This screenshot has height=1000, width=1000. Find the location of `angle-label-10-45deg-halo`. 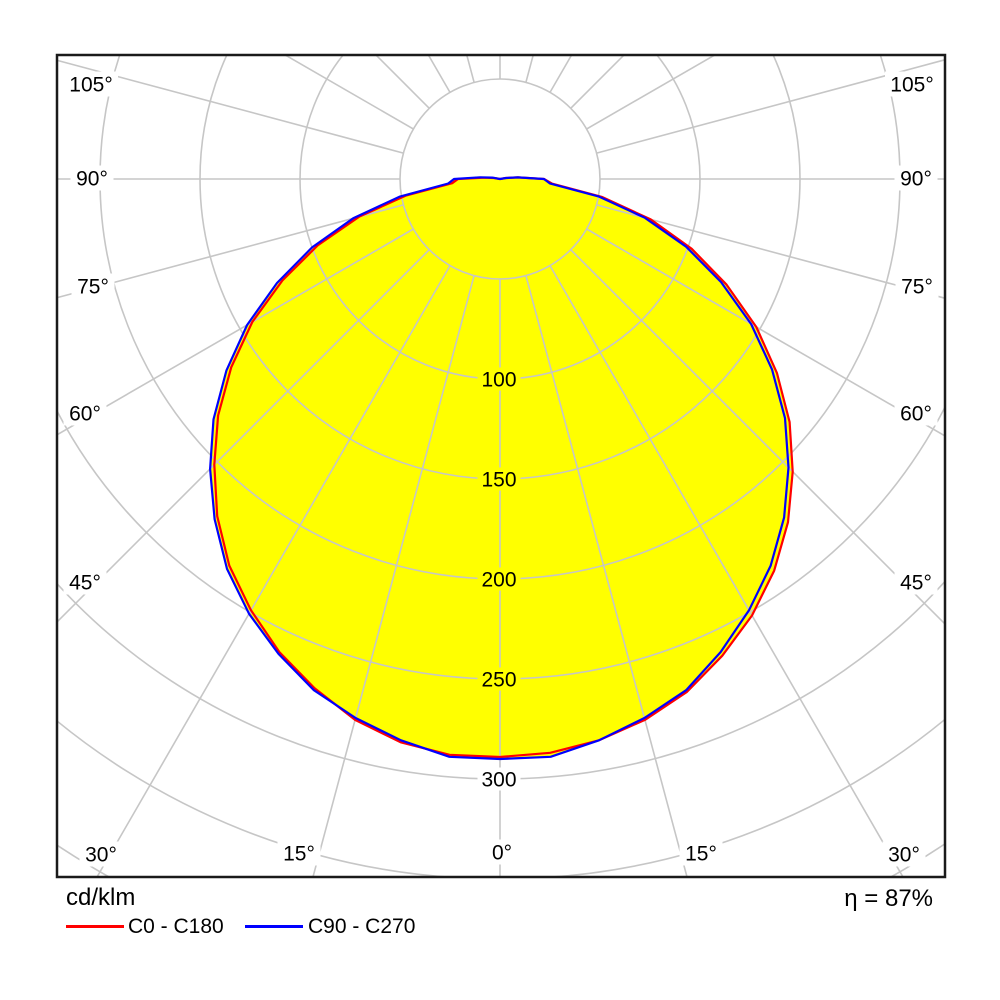

angle-label-10-45deg-halo is located at coordinates (916, 582).